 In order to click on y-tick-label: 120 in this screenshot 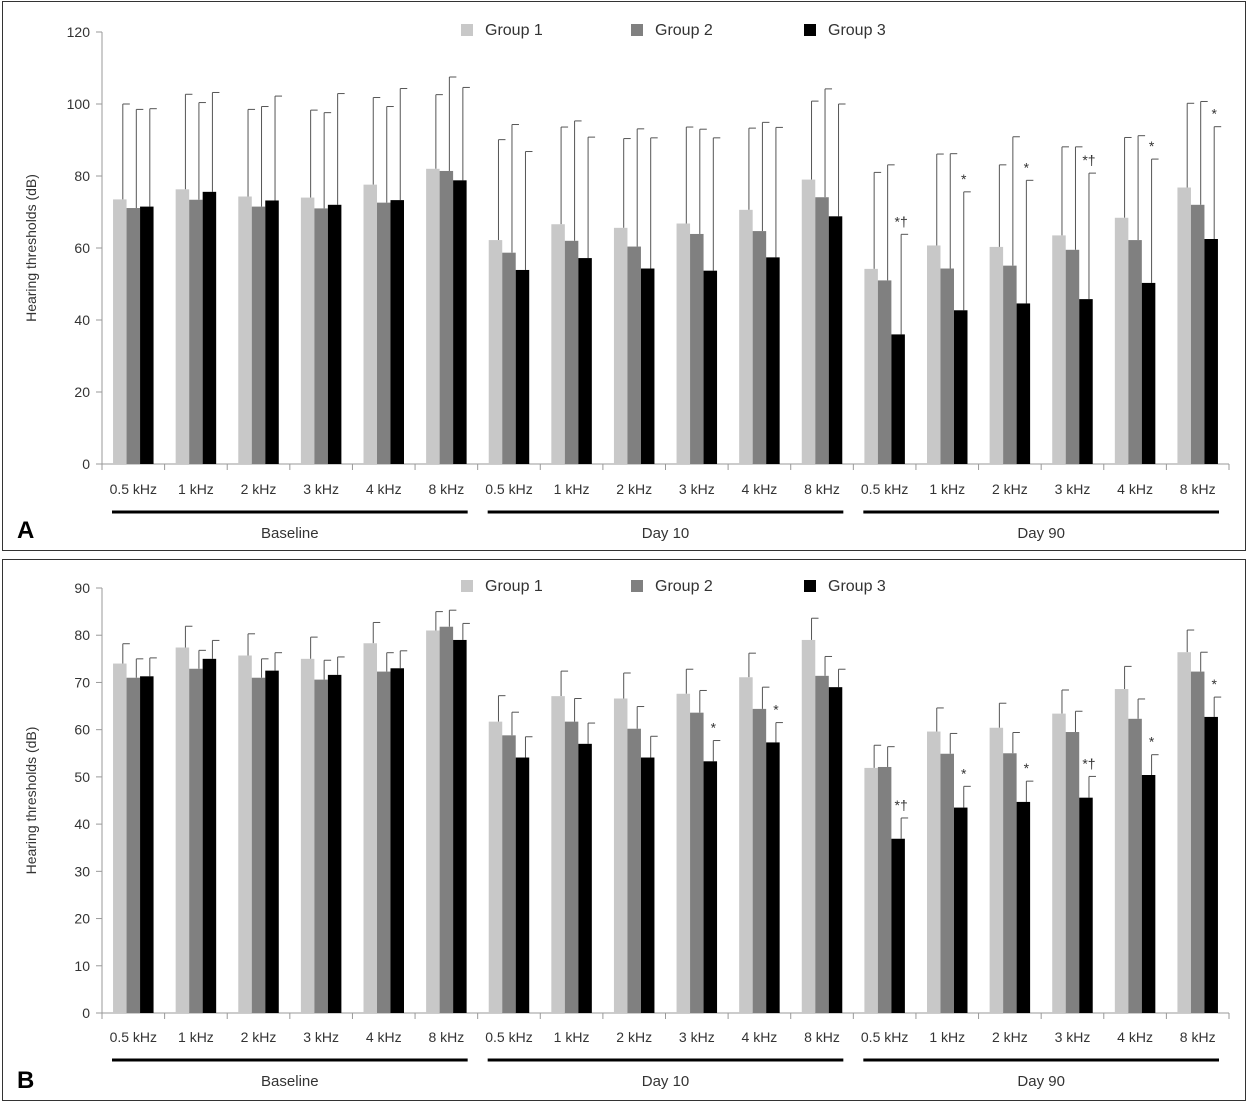, I will do `click(79, 32)`.